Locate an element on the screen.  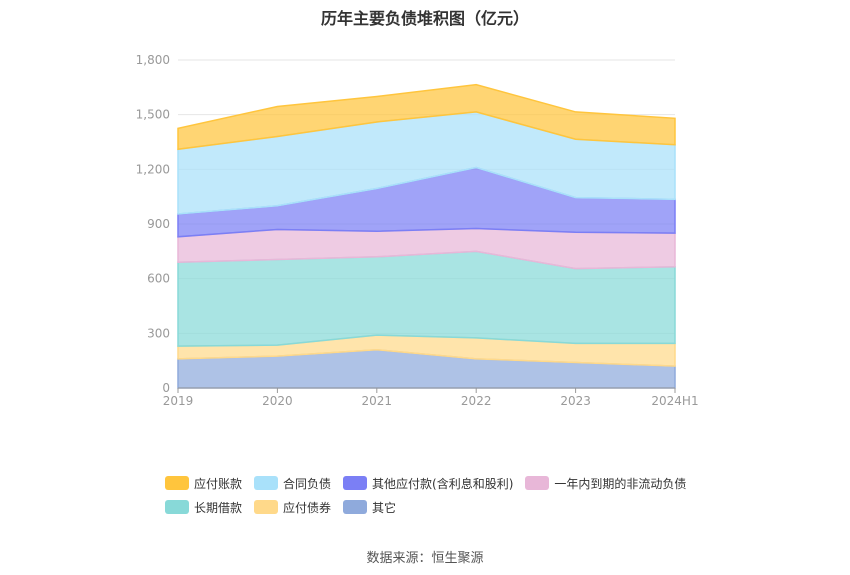
legend-item: 其他应付款(含利息和股利) is located at coordinates (428, 483).